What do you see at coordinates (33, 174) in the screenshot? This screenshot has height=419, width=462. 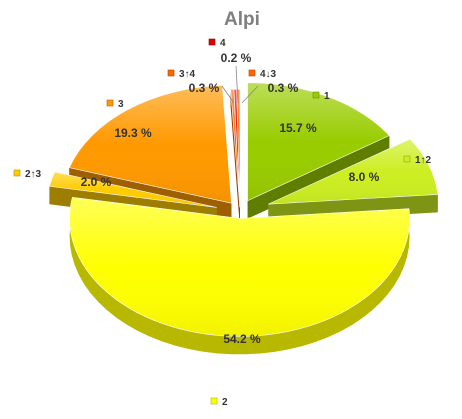 I see `legend-label: 2↑3` at bounding box center [33, 174].